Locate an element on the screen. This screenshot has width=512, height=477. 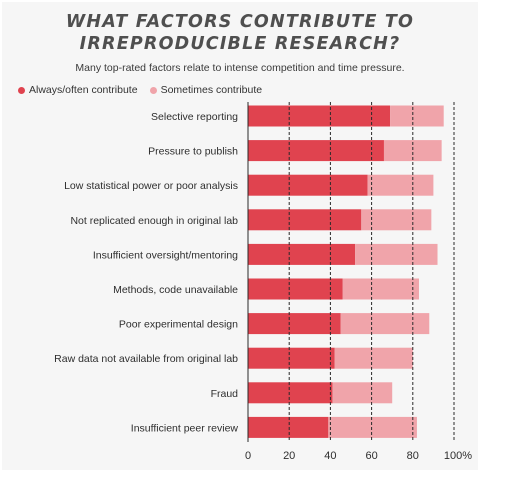
legend-label-always: Always/often contribute is located at coordinates (83, 90).